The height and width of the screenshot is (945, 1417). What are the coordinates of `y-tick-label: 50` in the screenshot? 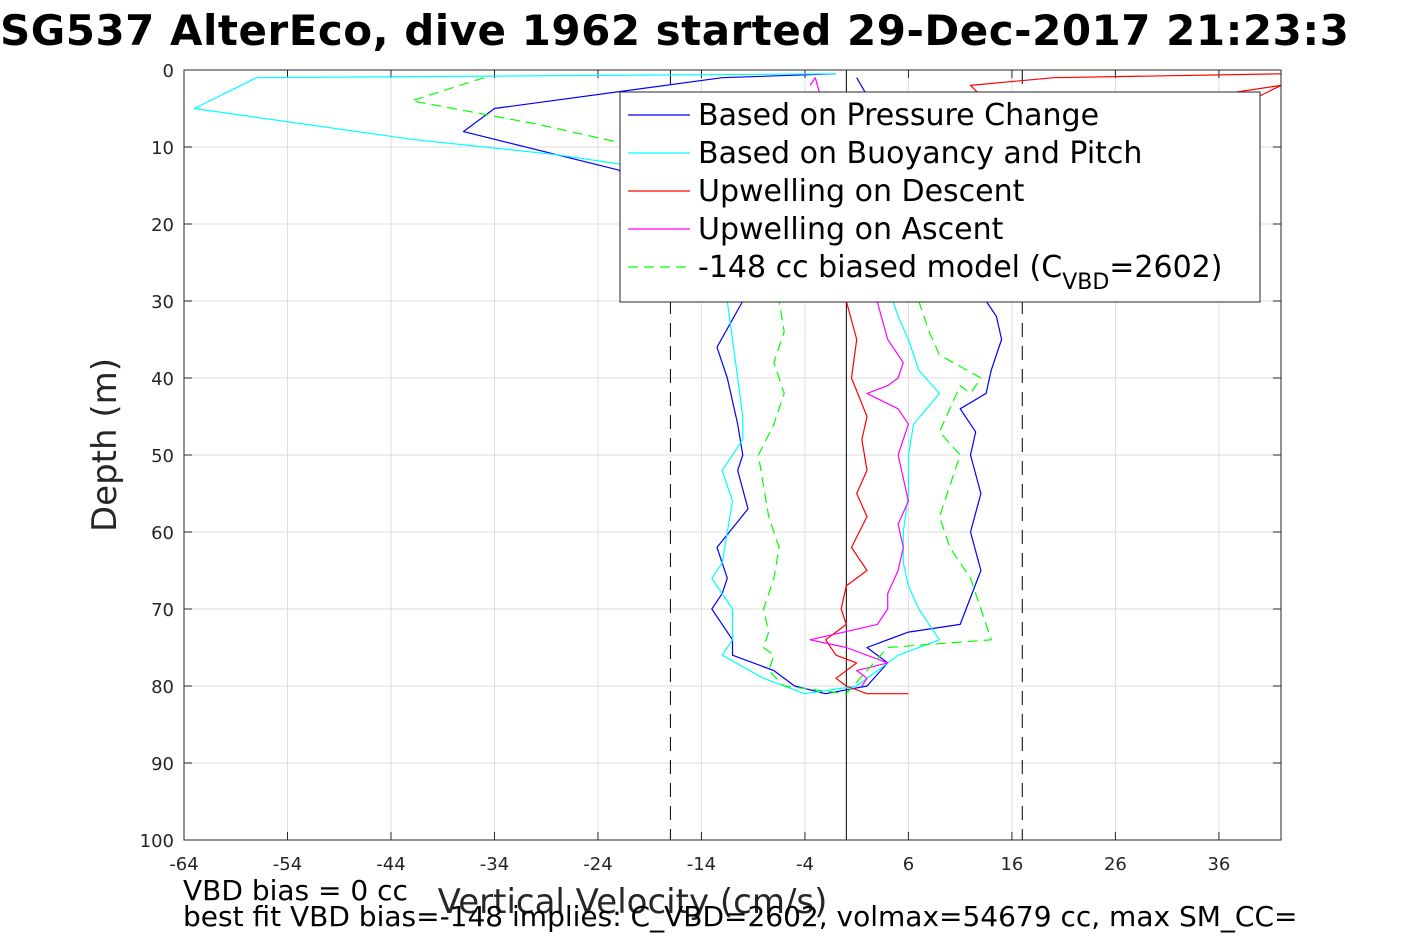 It's located at (162, 456).